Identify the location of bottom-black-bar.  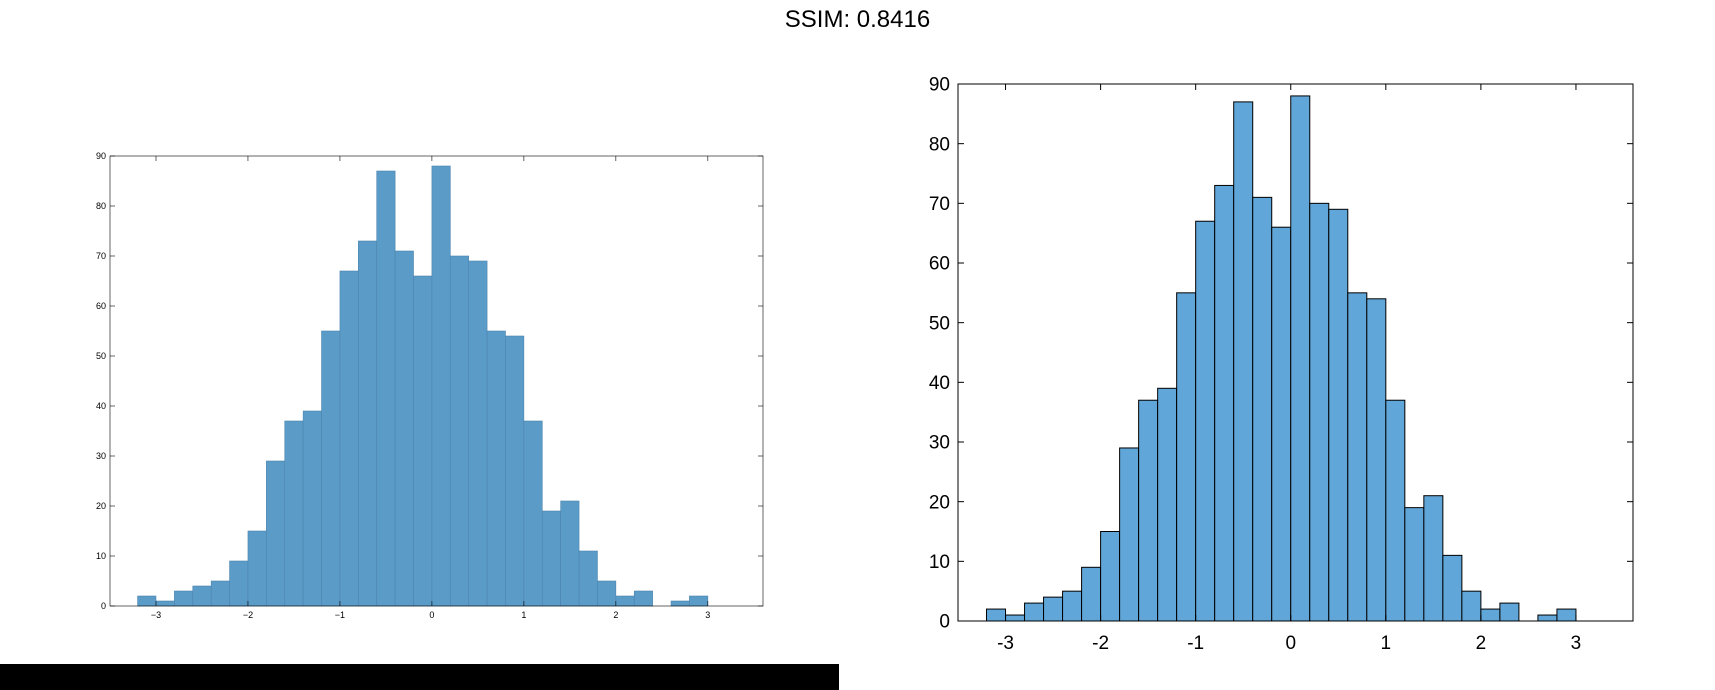
(419, 677).